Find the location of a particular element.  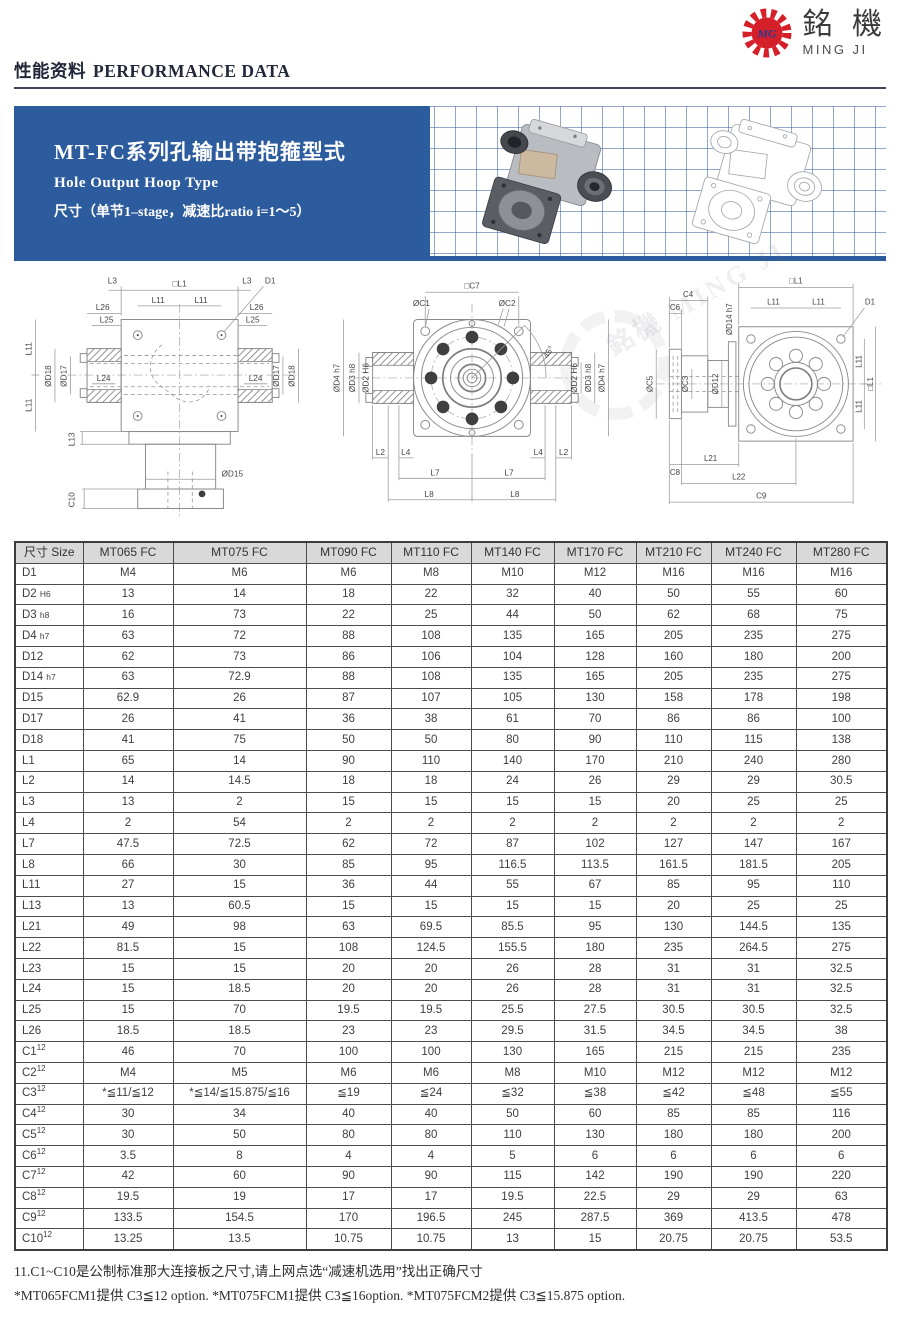

table-cell: 20 is located at coordinates (348, 989).